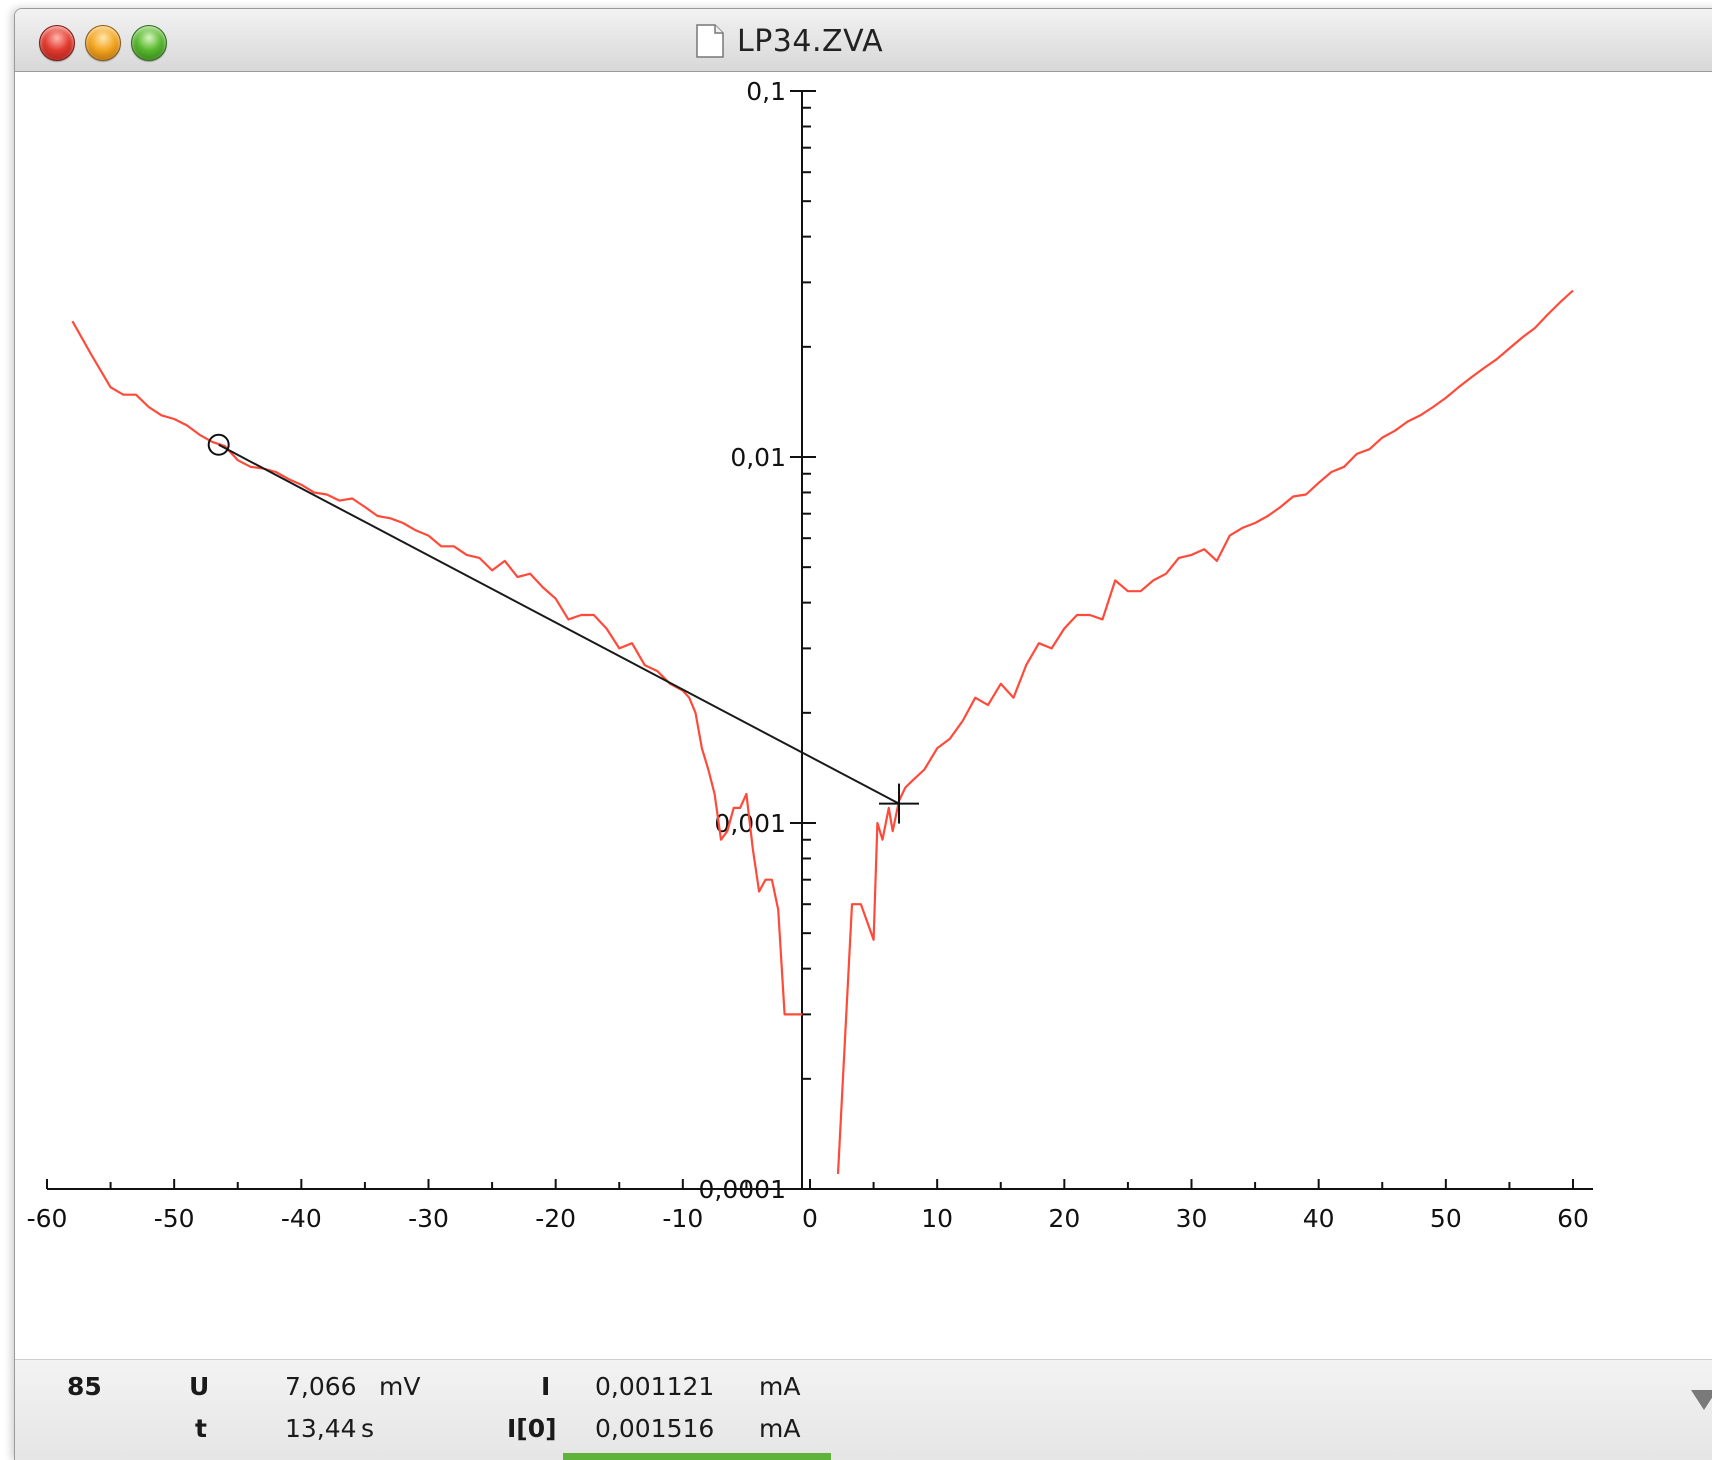  Describe the element at coordinates (368, 1428) in the screenshot. I see `t-unit: s` at that location.